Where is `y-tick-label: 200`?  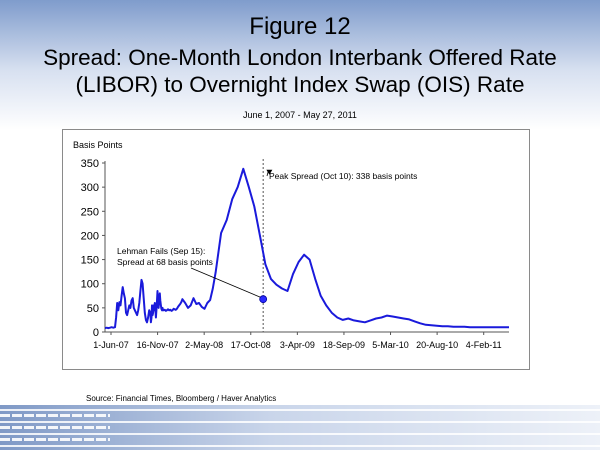
y-tick-label: 200 is located at coordinates (90, 236).